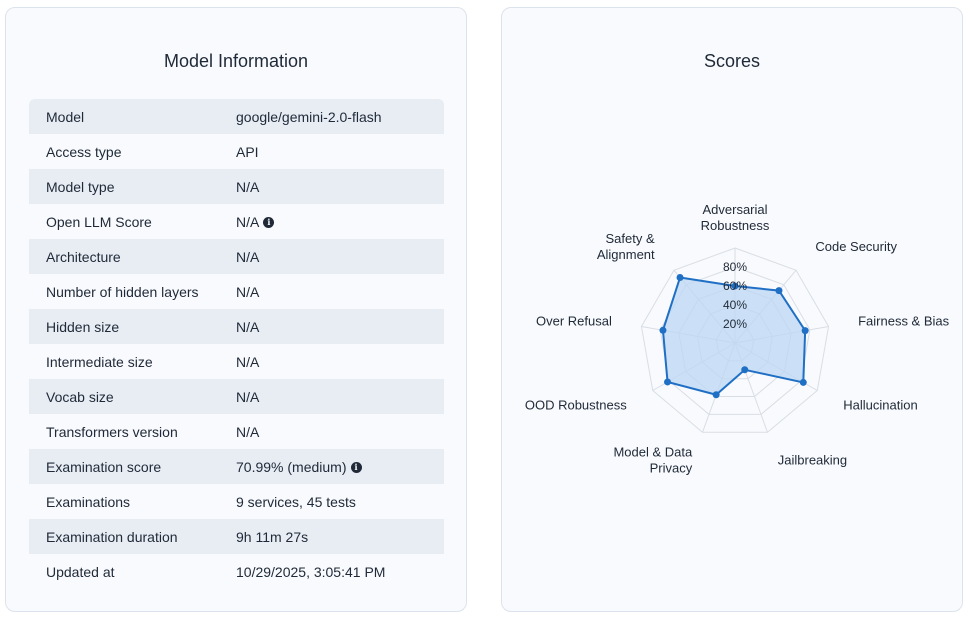  What do you see at coordinates (132, 466) in the screenshot?
I see `info-row-key: Examination score` at bounding box center [132, 466].